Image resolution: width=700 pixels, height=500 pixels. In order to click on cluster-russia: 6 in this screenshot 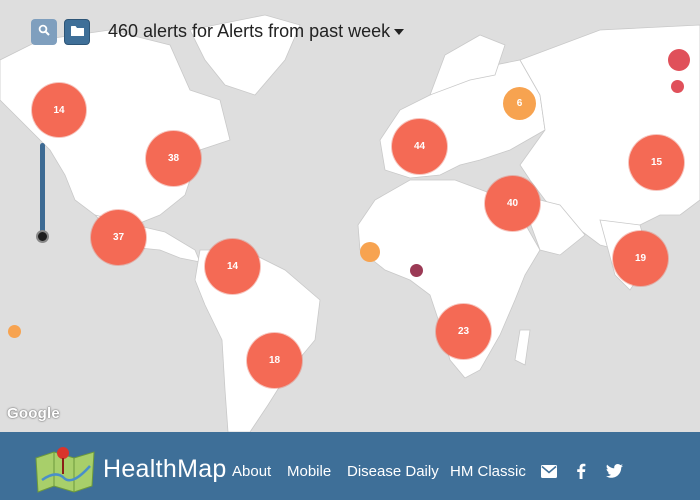, I will do `click(519, 103)`.